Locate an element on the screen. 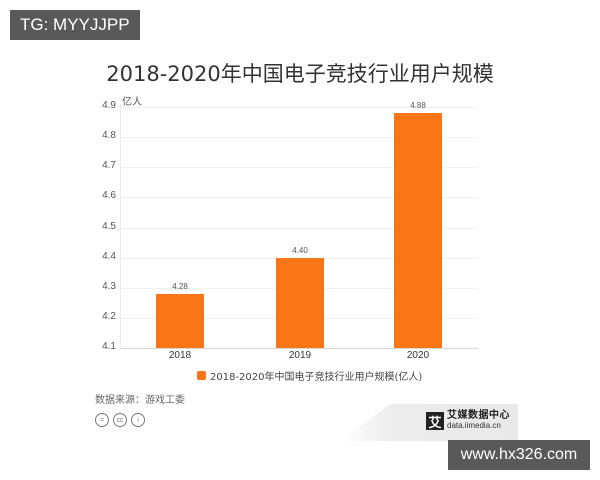 The width and height of the screenshot is (600, 480). brand-logo: 艾 艾媒数据中心 data.iimedia.cn is located at coordinates (468, 421).